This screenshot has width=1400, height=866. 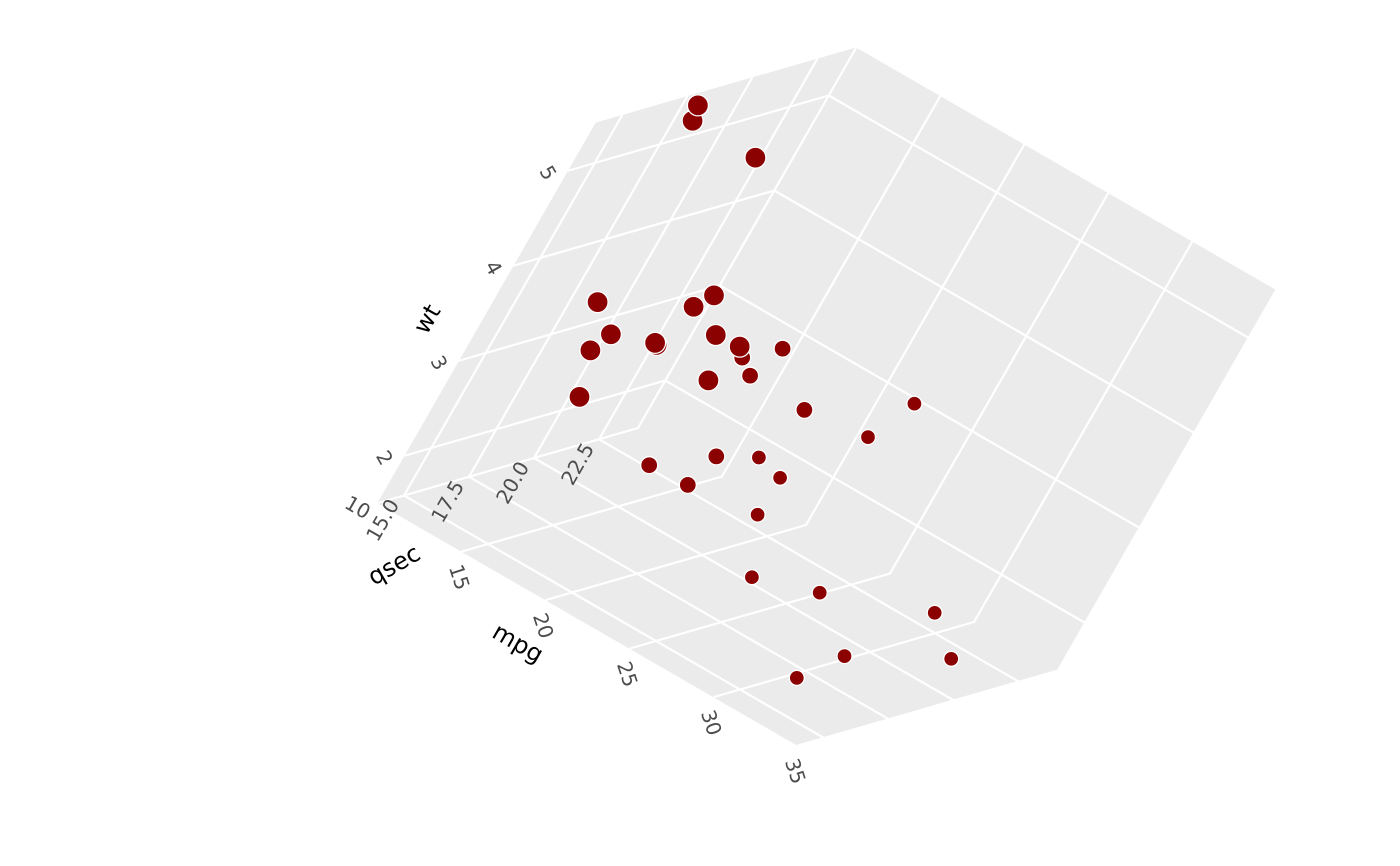 I want to click on z-tick-label: 2, so click(x=384, y=457).